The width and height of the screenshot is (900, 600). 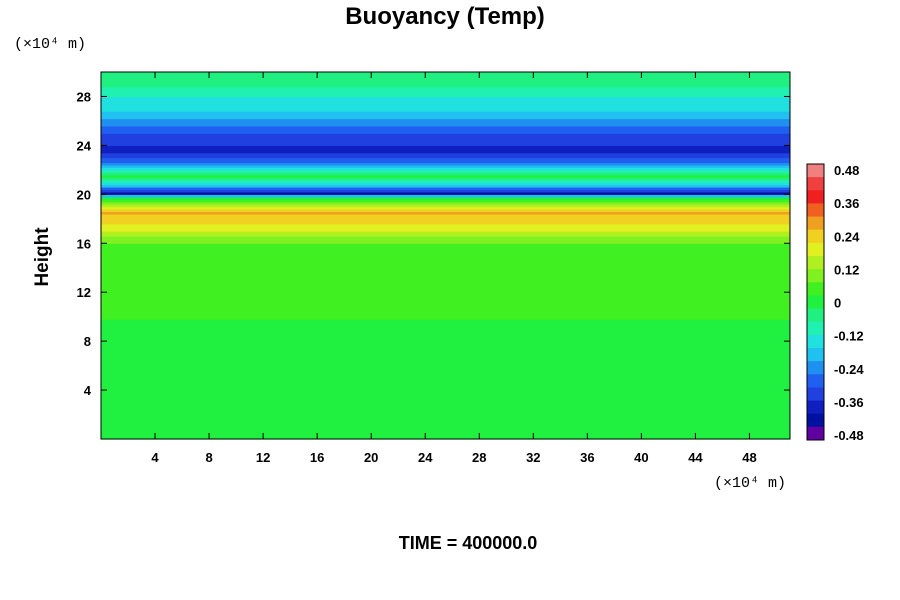 What do you see at coordinates (84, 96) in the screenshot?
I see `y-tick-label: 28` at bounding box center [84, 96].